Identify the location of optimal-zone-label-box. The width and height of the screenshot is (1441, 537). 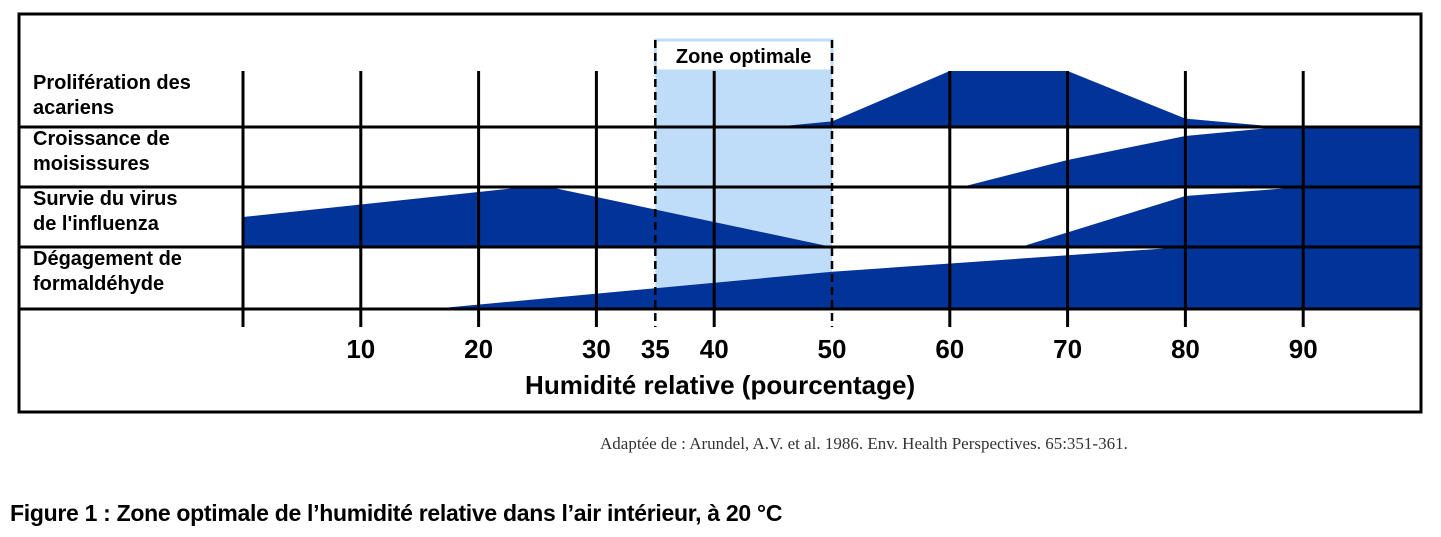
(743, 55).